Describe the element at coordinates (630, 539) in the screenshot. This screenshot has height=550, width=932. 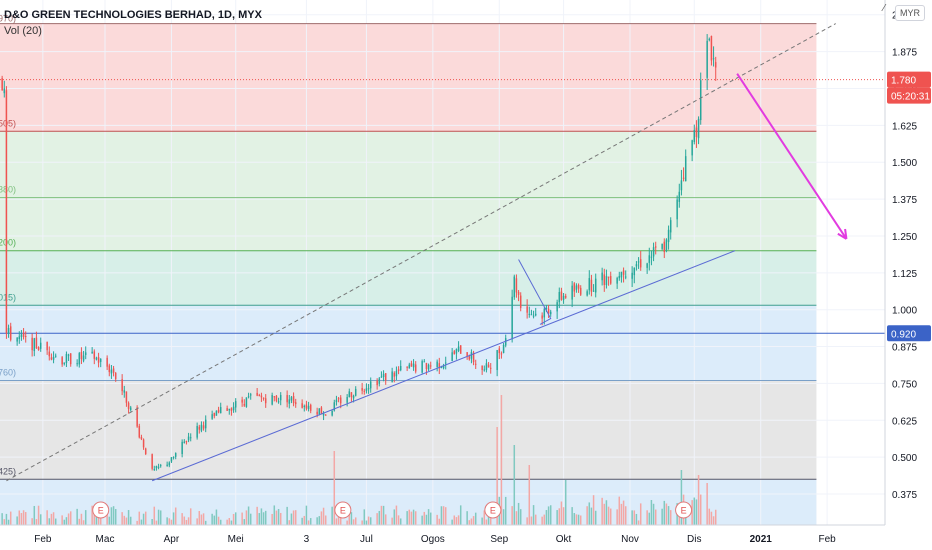
I see `x-tick-label: Nov` at that location.